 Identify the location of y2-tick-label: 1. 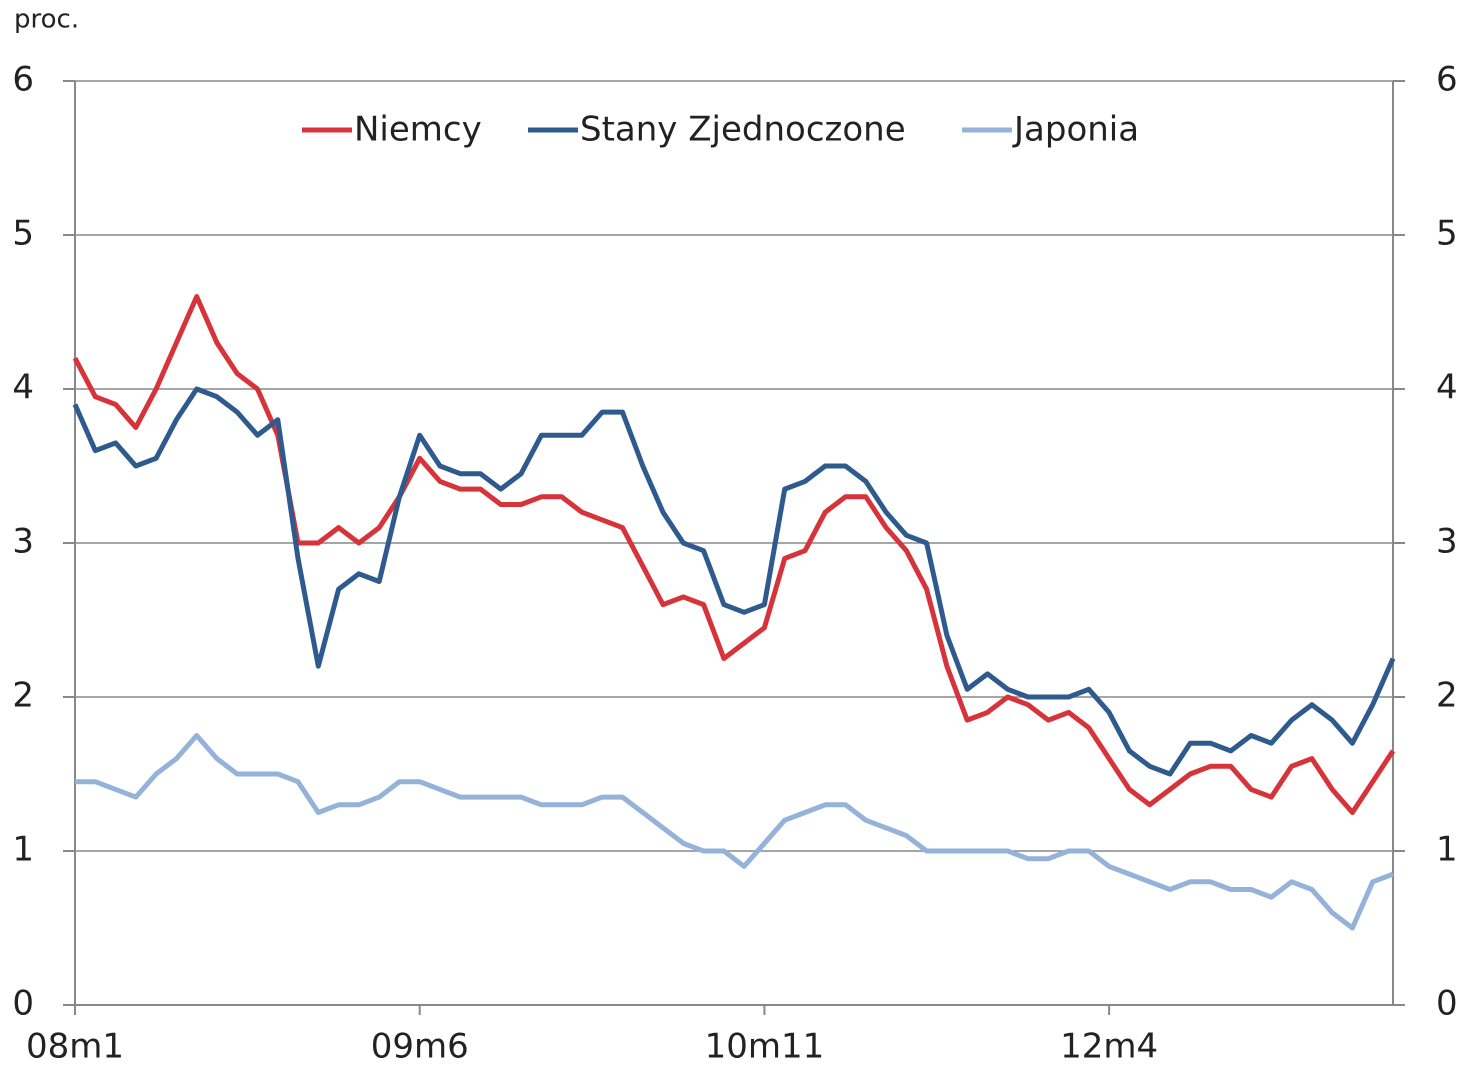
(1447, 850).